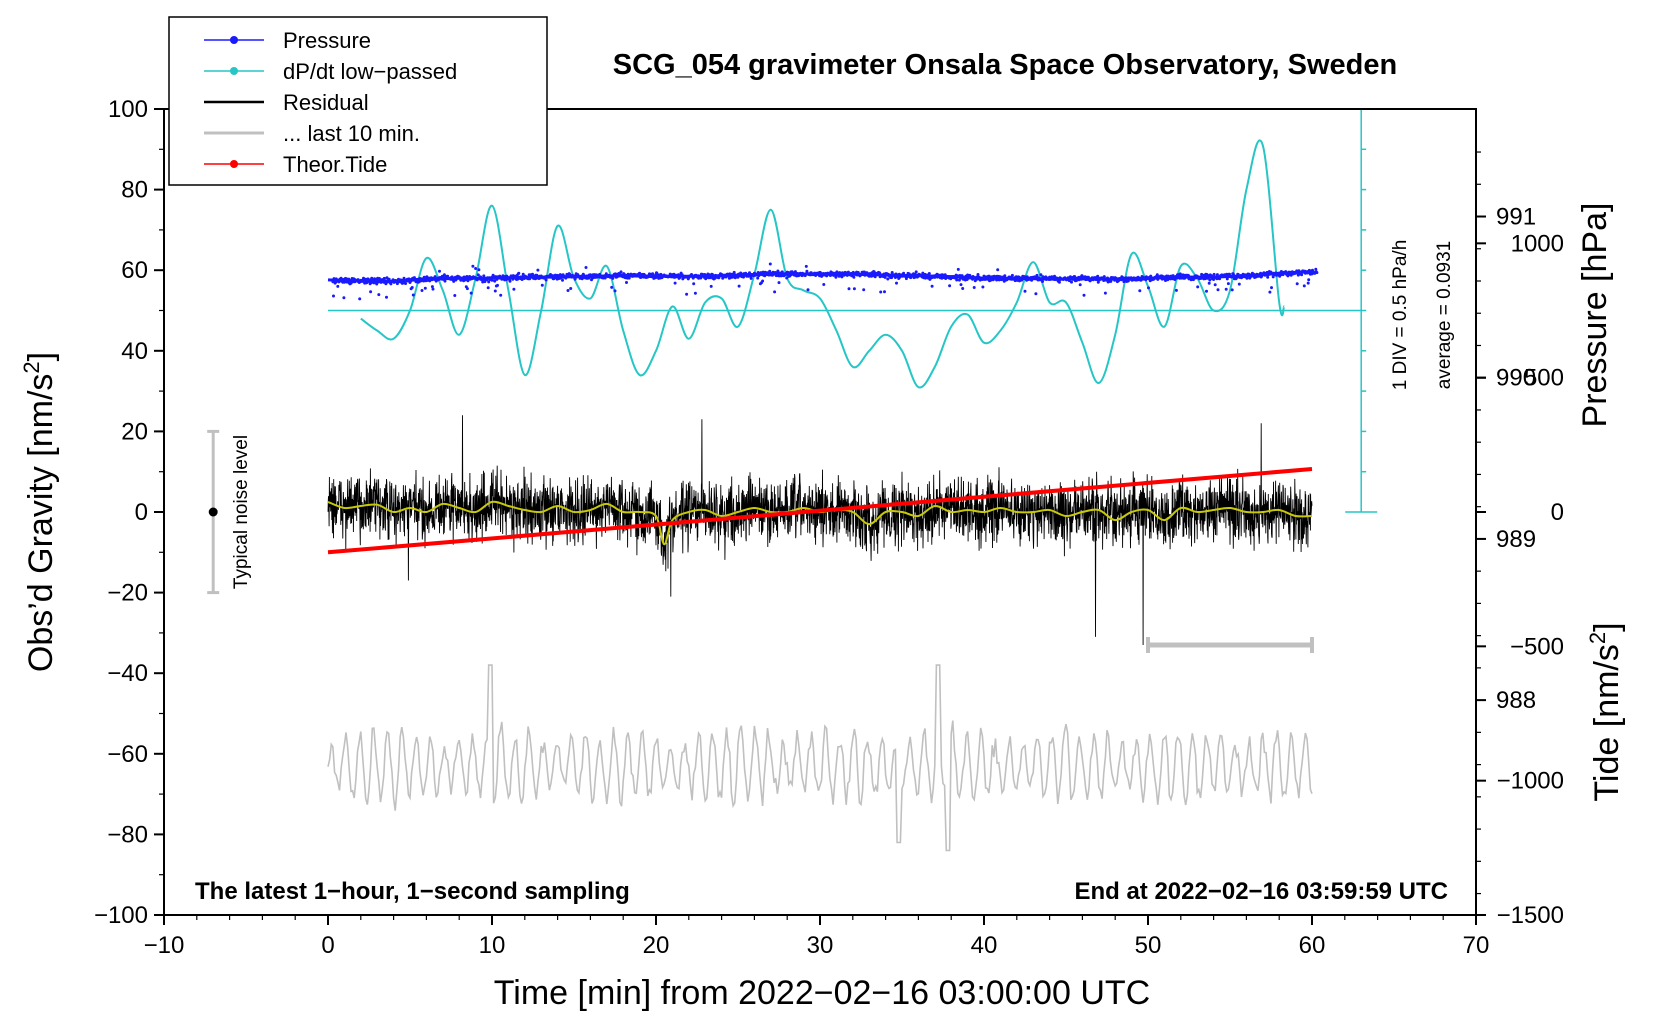 The width and height of the screenshot is (1660, 1020). Describe the element at coordinates (412, 891) in the screenshot. I see `annotation-sampling: The latest 1−hour, 1−second sampling` at that location.